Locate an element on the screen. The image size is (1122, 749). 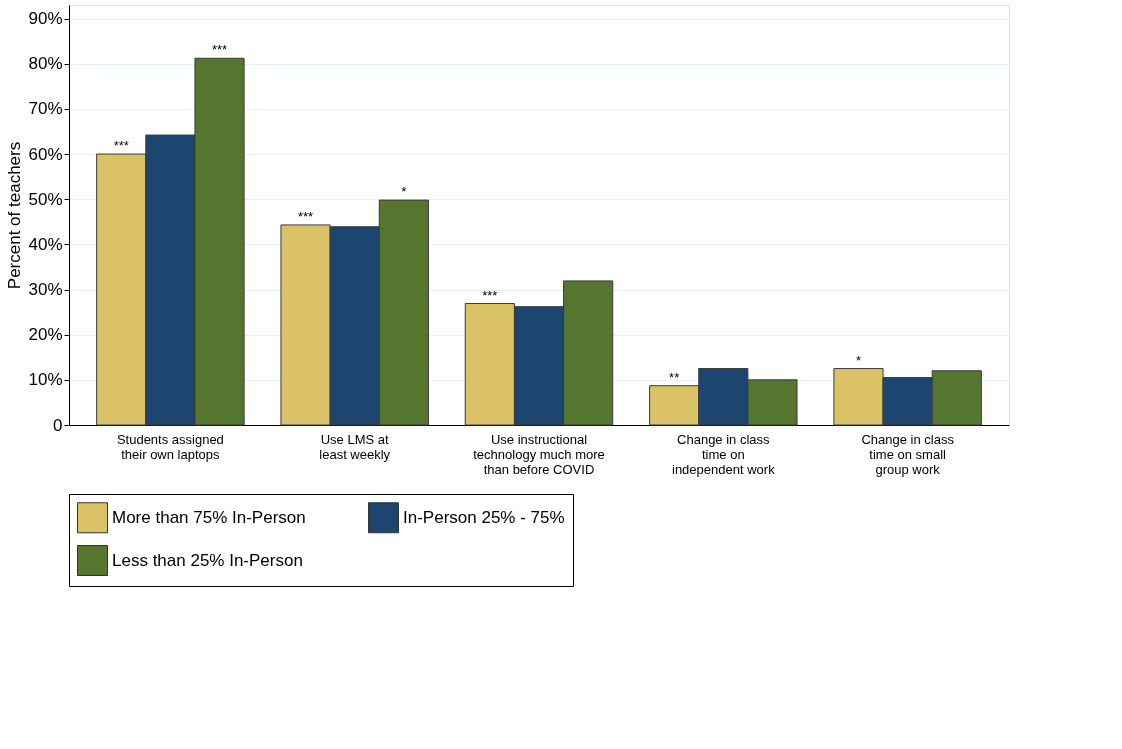
y-tick-label: 90% is located at coordinates (45, 19).